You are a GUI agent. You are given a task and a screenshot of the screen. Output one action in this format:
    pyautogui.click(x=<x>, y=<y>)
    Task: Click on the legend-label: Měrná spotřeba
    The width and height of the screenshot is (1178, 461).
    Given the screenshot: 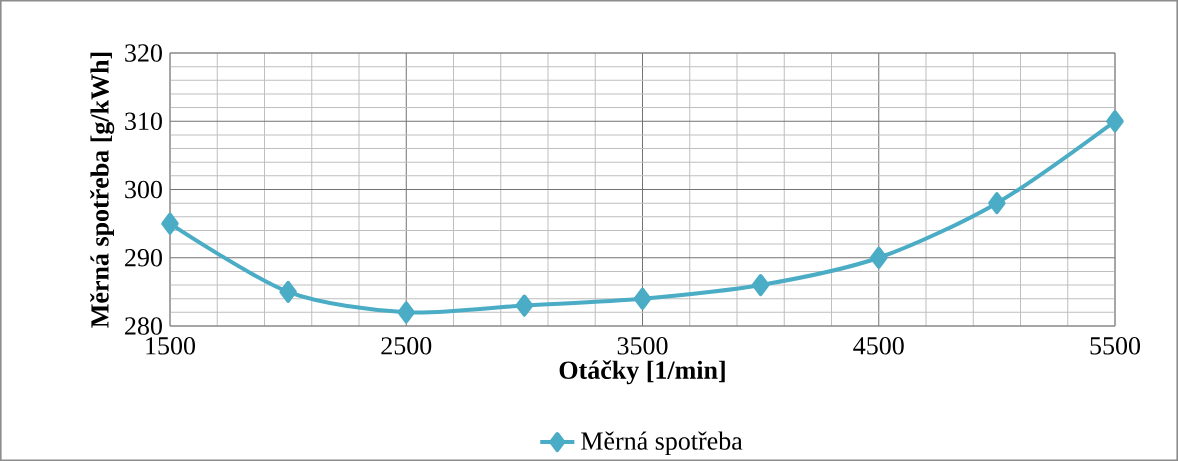 What is the action you would take?
    pyautogui.click(x=662, y=443)
    